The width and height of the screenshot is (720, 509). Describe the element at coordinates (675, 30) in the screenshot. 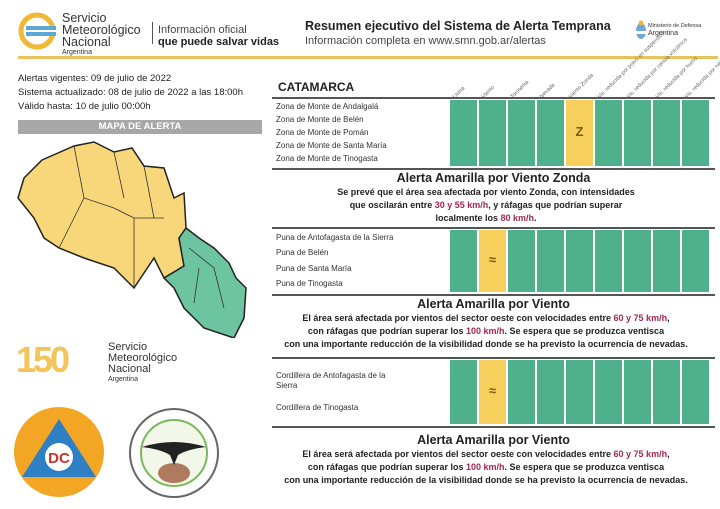

I see `ministry-label: Ministerio de Defensa Argentina` at that location.